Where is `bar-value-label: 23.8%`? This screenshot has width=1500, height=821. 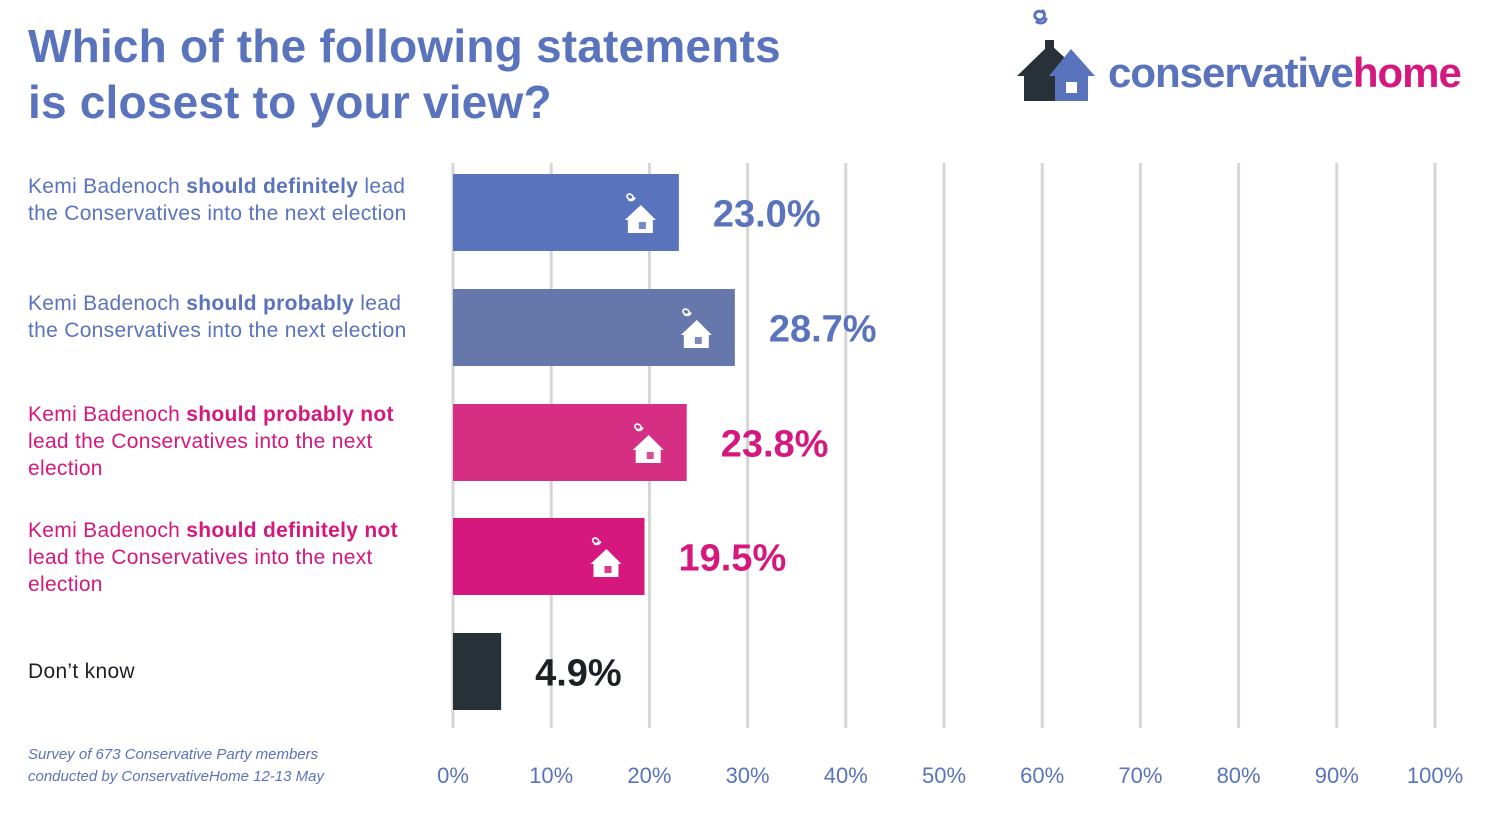
bar-value-label: 23.8% is located at coordinates (775, 445).